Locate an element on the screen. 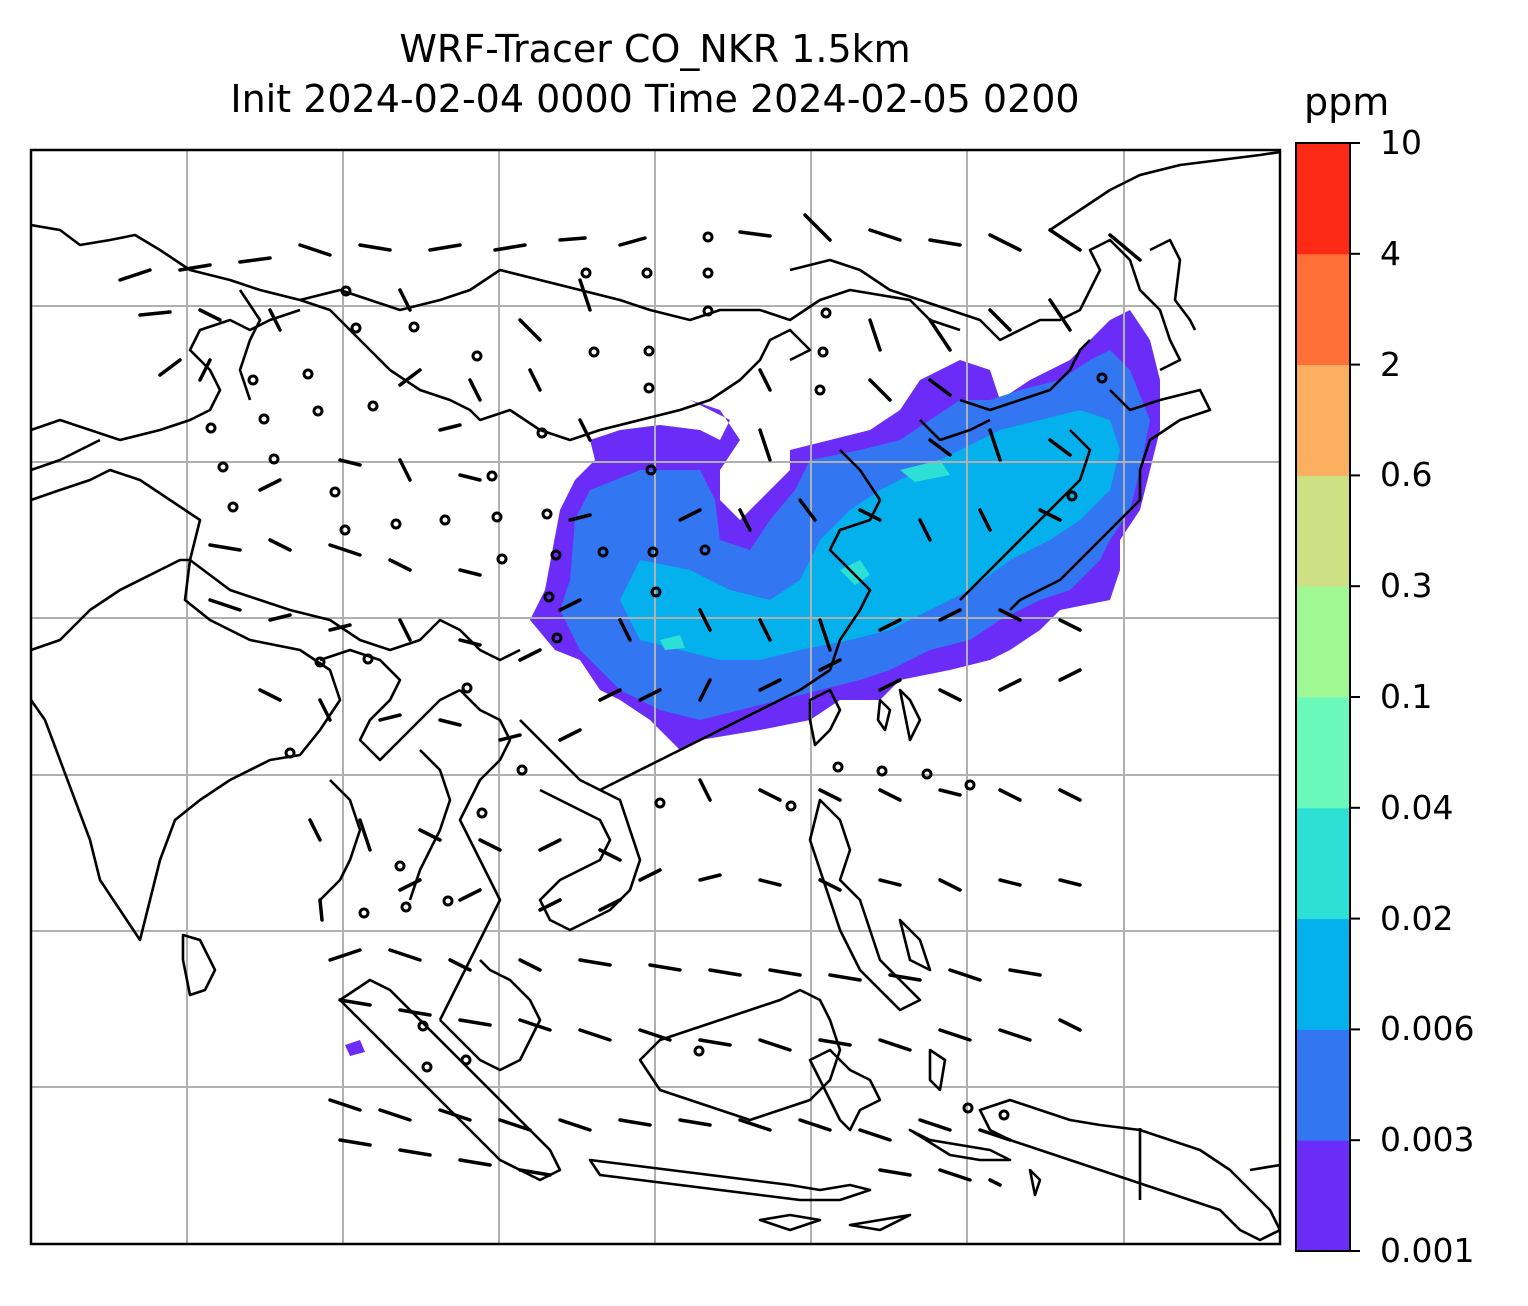 The width and height of the screenshot is (1528, 1306). colorbar is located at coordinates (1323, 697).